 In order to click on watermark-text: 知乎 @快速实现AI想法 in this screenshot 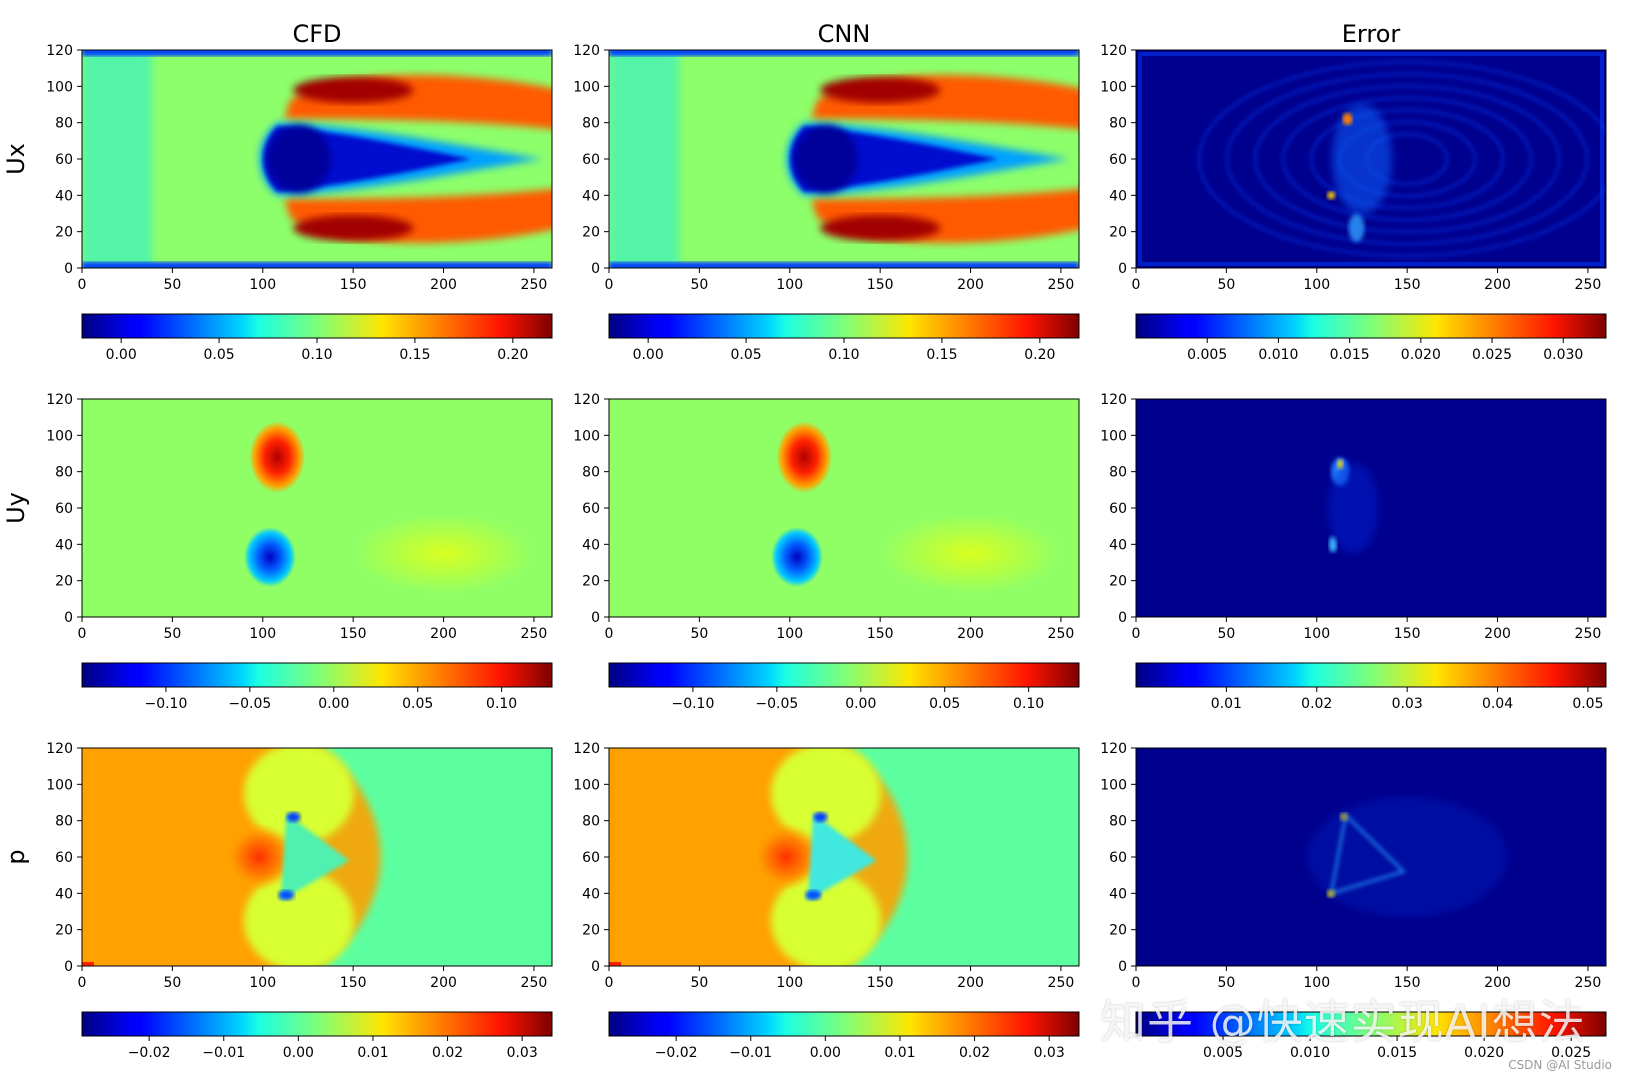, I will do `click(1343, 1022)`.